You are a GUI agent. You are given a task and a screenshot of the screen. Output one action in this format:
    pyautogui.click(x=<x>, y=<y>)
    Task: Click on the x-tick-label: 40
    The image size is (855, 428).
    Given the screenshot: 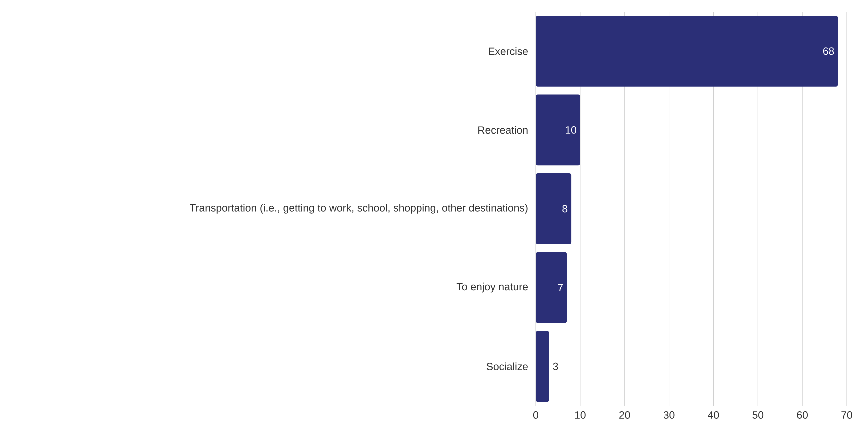 What is the action you would take?
    pyautogui.click(x=714, y=415)
    